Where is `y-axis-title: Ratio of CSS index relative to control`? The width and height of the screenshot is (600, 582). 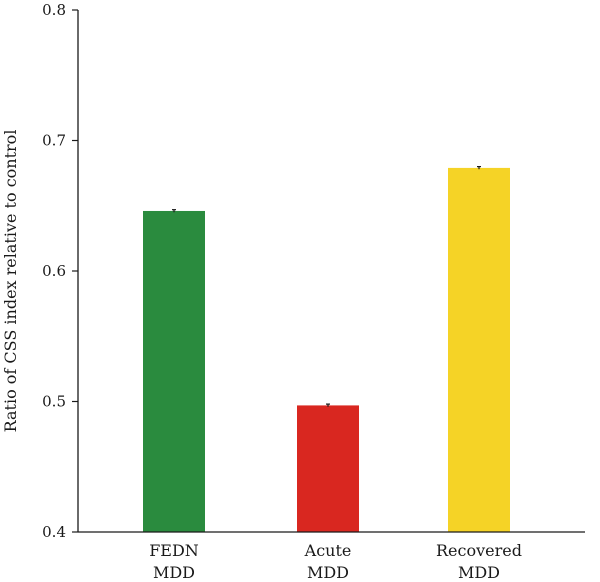 y-axis-title: Ratio of CSS index relative to control is located at coordinates (10, 281).